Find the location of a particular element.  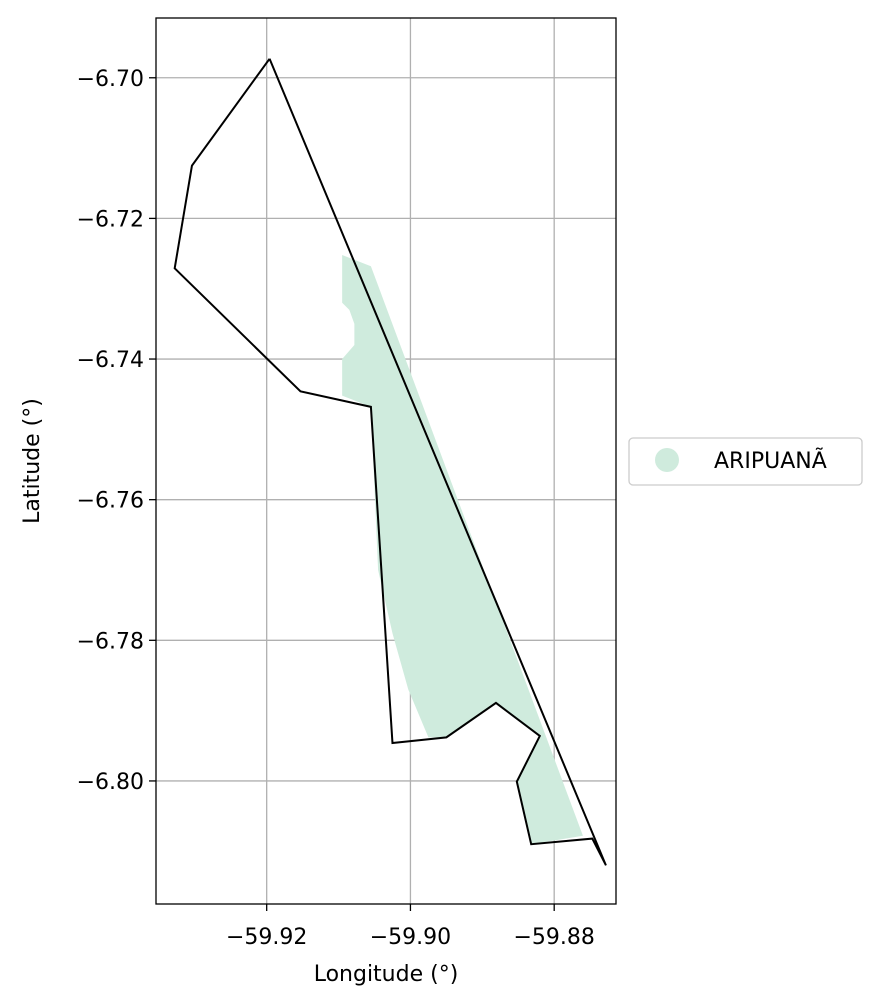

y-tick-label: −6.80 is located at coordinates (110, 782).